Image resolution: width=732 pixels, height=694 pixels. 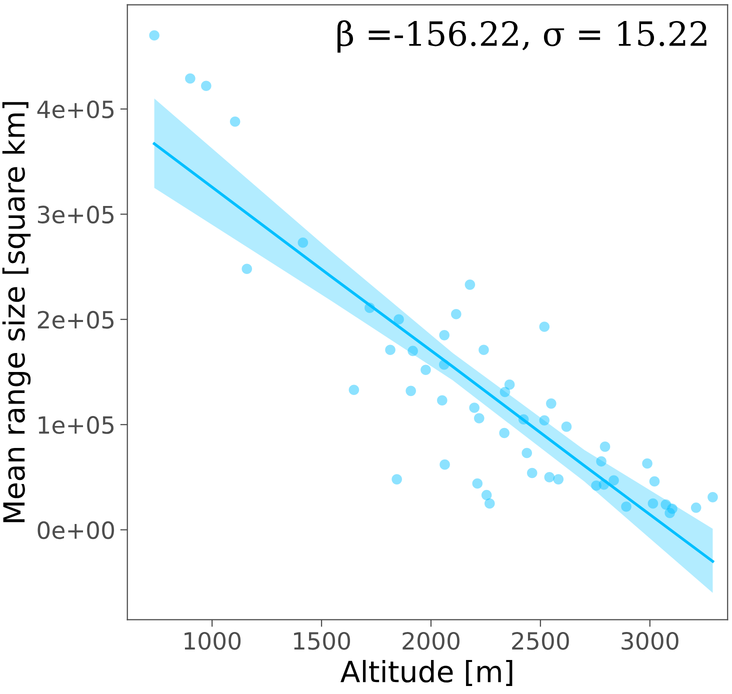 What do you see at coordinates (650, 641) in the screenshot?
I see `x-tick-label: 3000` at bounding box center [650, 641].